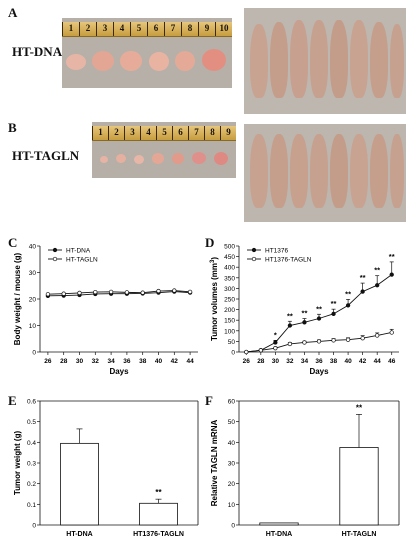 This screenshot has width=412, height=550. Describe the element at coordinates (33, 326) in the screenshot. I see `y-tick-label: 10` at that location.